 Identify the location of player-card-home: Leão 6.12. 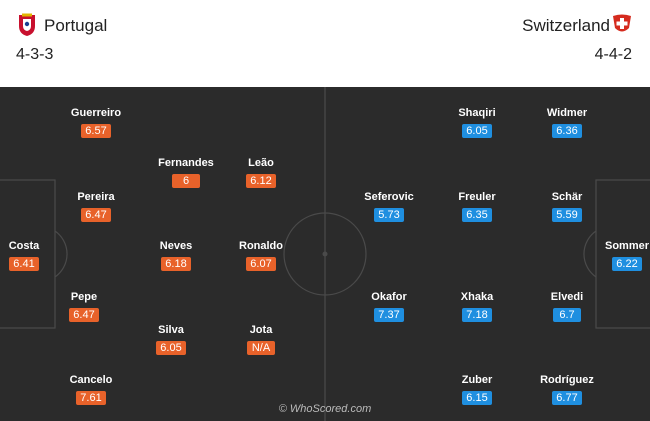
(261, 173).